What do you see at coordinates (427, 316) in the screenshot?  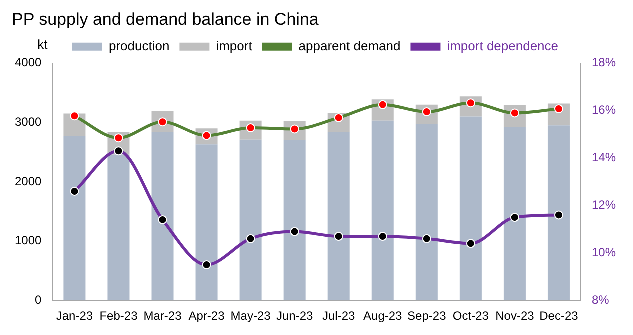 I see `x-tick-label: Sep-23` at bounding box center [427, 316].